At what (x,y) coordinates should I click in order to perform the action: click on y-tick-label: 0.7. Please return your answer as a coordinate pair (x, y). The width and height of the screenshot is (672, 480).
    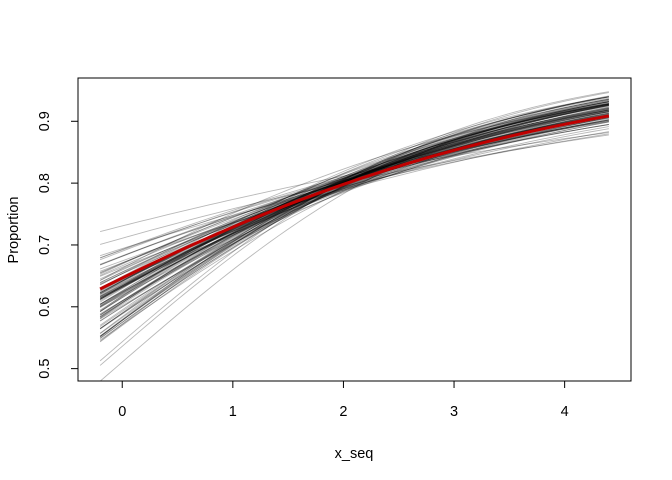
    Looking at the image, I should click on (45, 245).